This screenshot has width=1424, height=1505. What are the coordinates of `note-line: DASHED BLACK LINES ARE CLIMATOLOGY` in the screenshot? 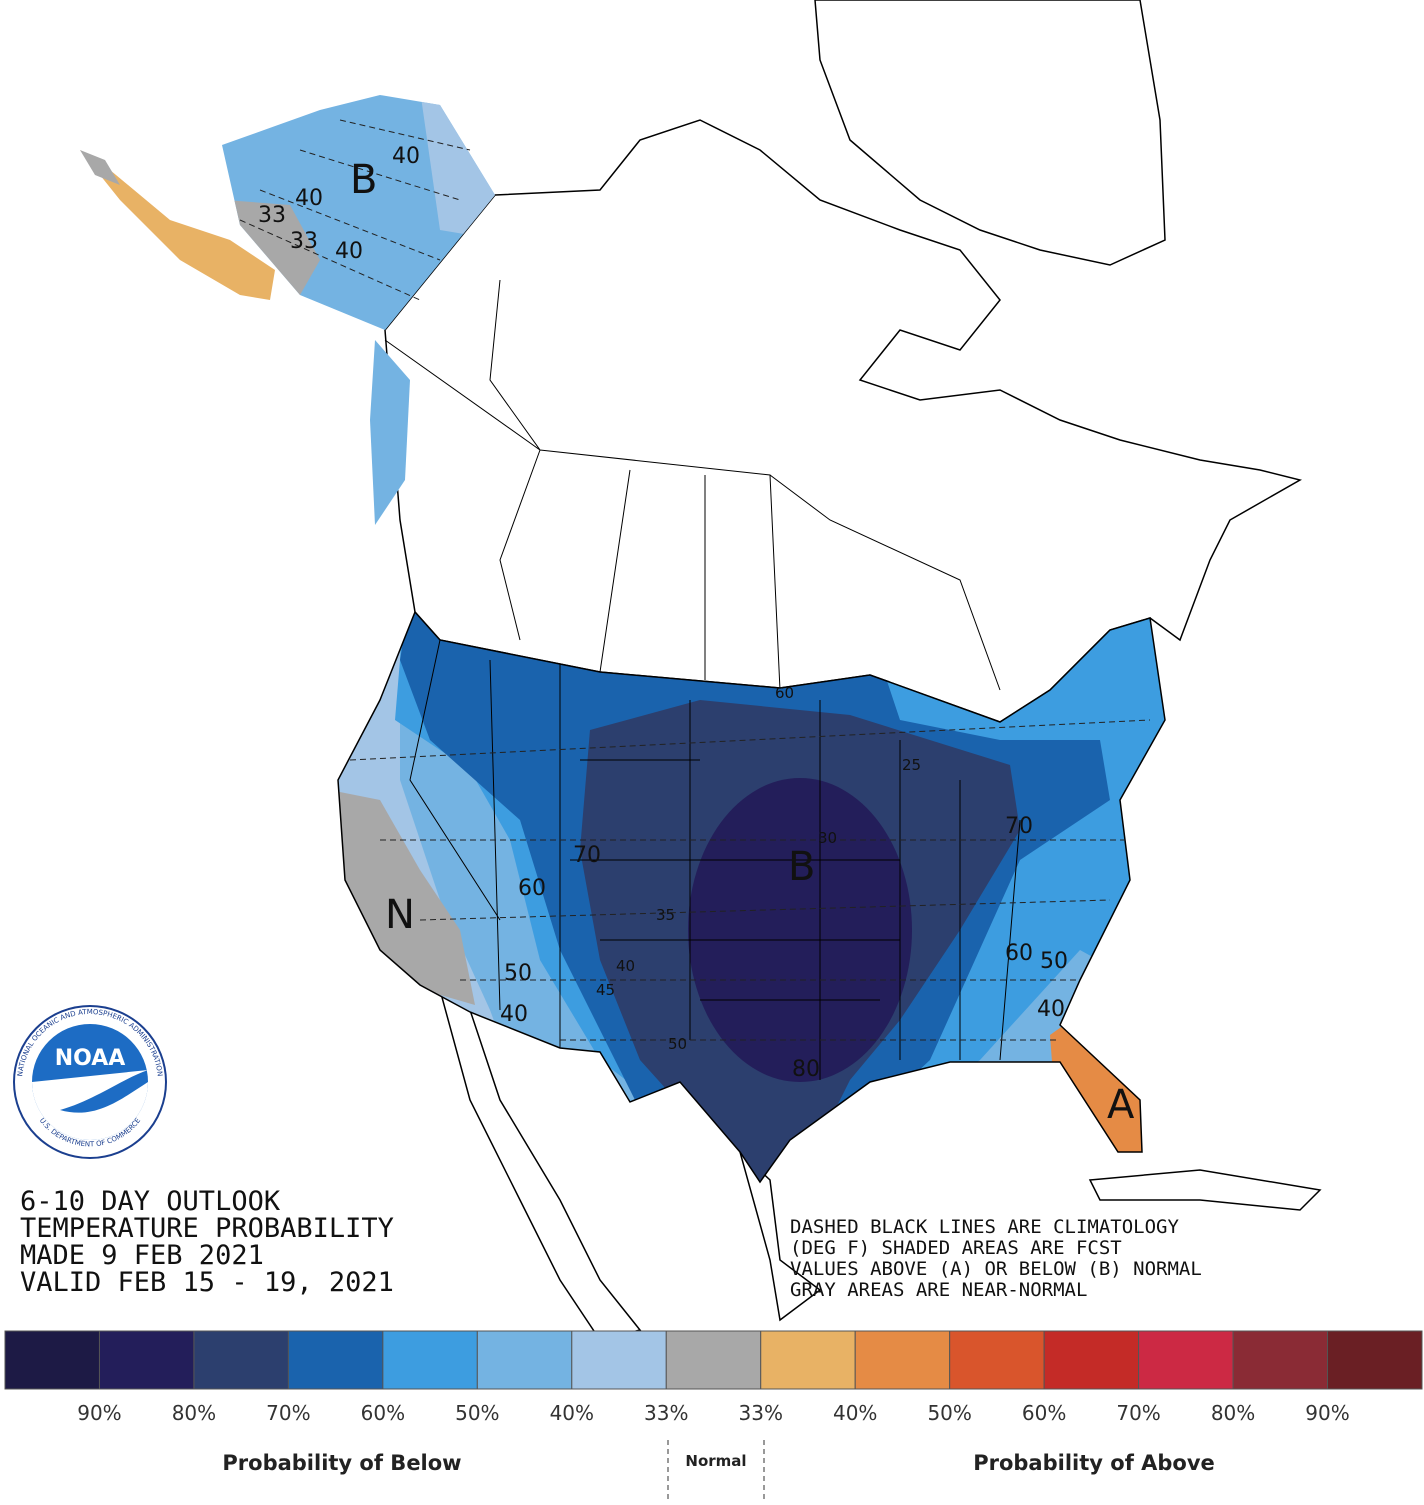 It's located at (984, 1227).